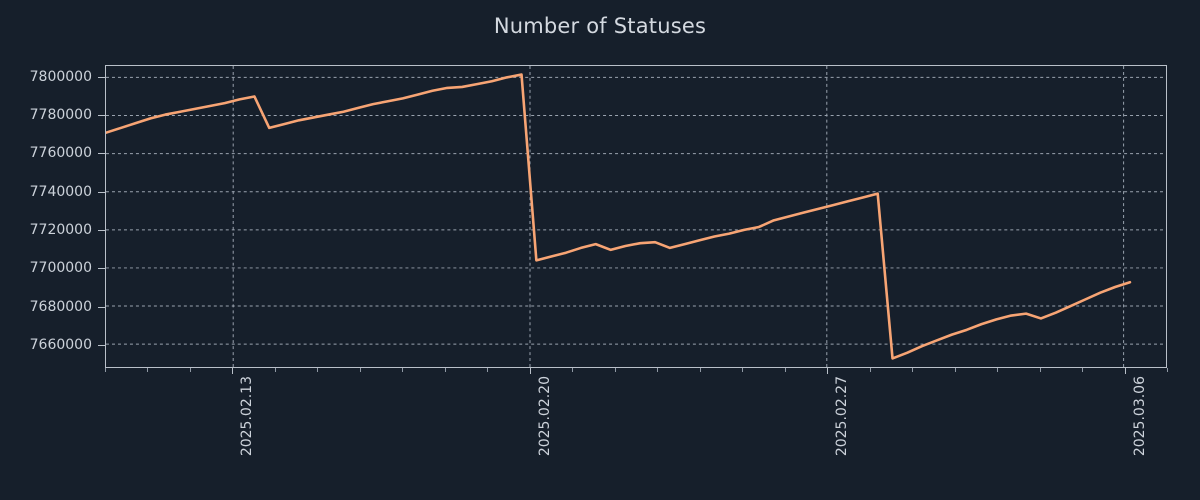  Describe the element at coordinates (60, 153) in the screenshot. I see `y-tick-label: 7760000` at that location.